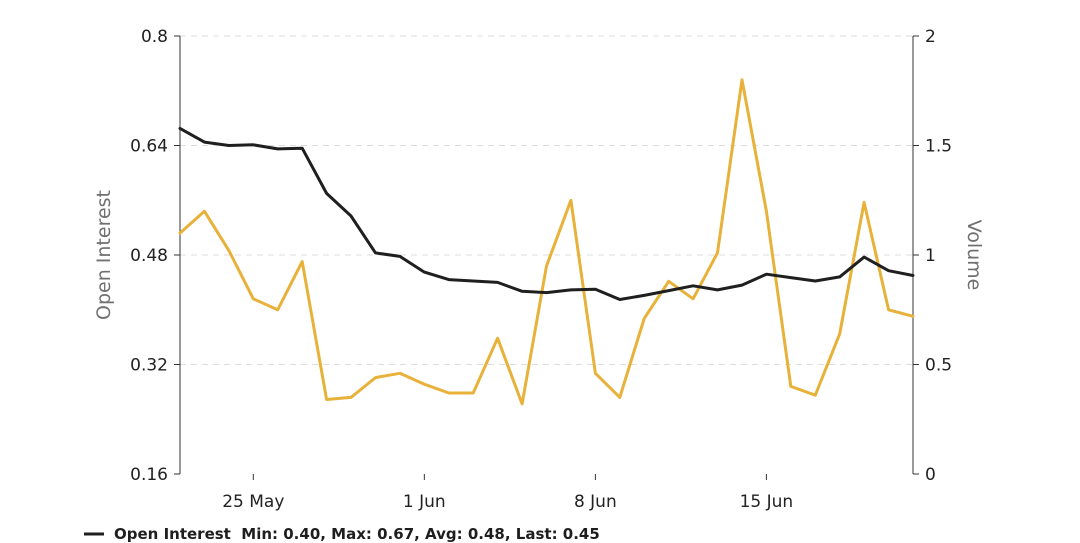 This screenshot has width=1080, height=543. What do you see at coordinates (104, 255) in the screenshot?
I see `left-axis-title: Open Interest` at bounding box center [104, 255].